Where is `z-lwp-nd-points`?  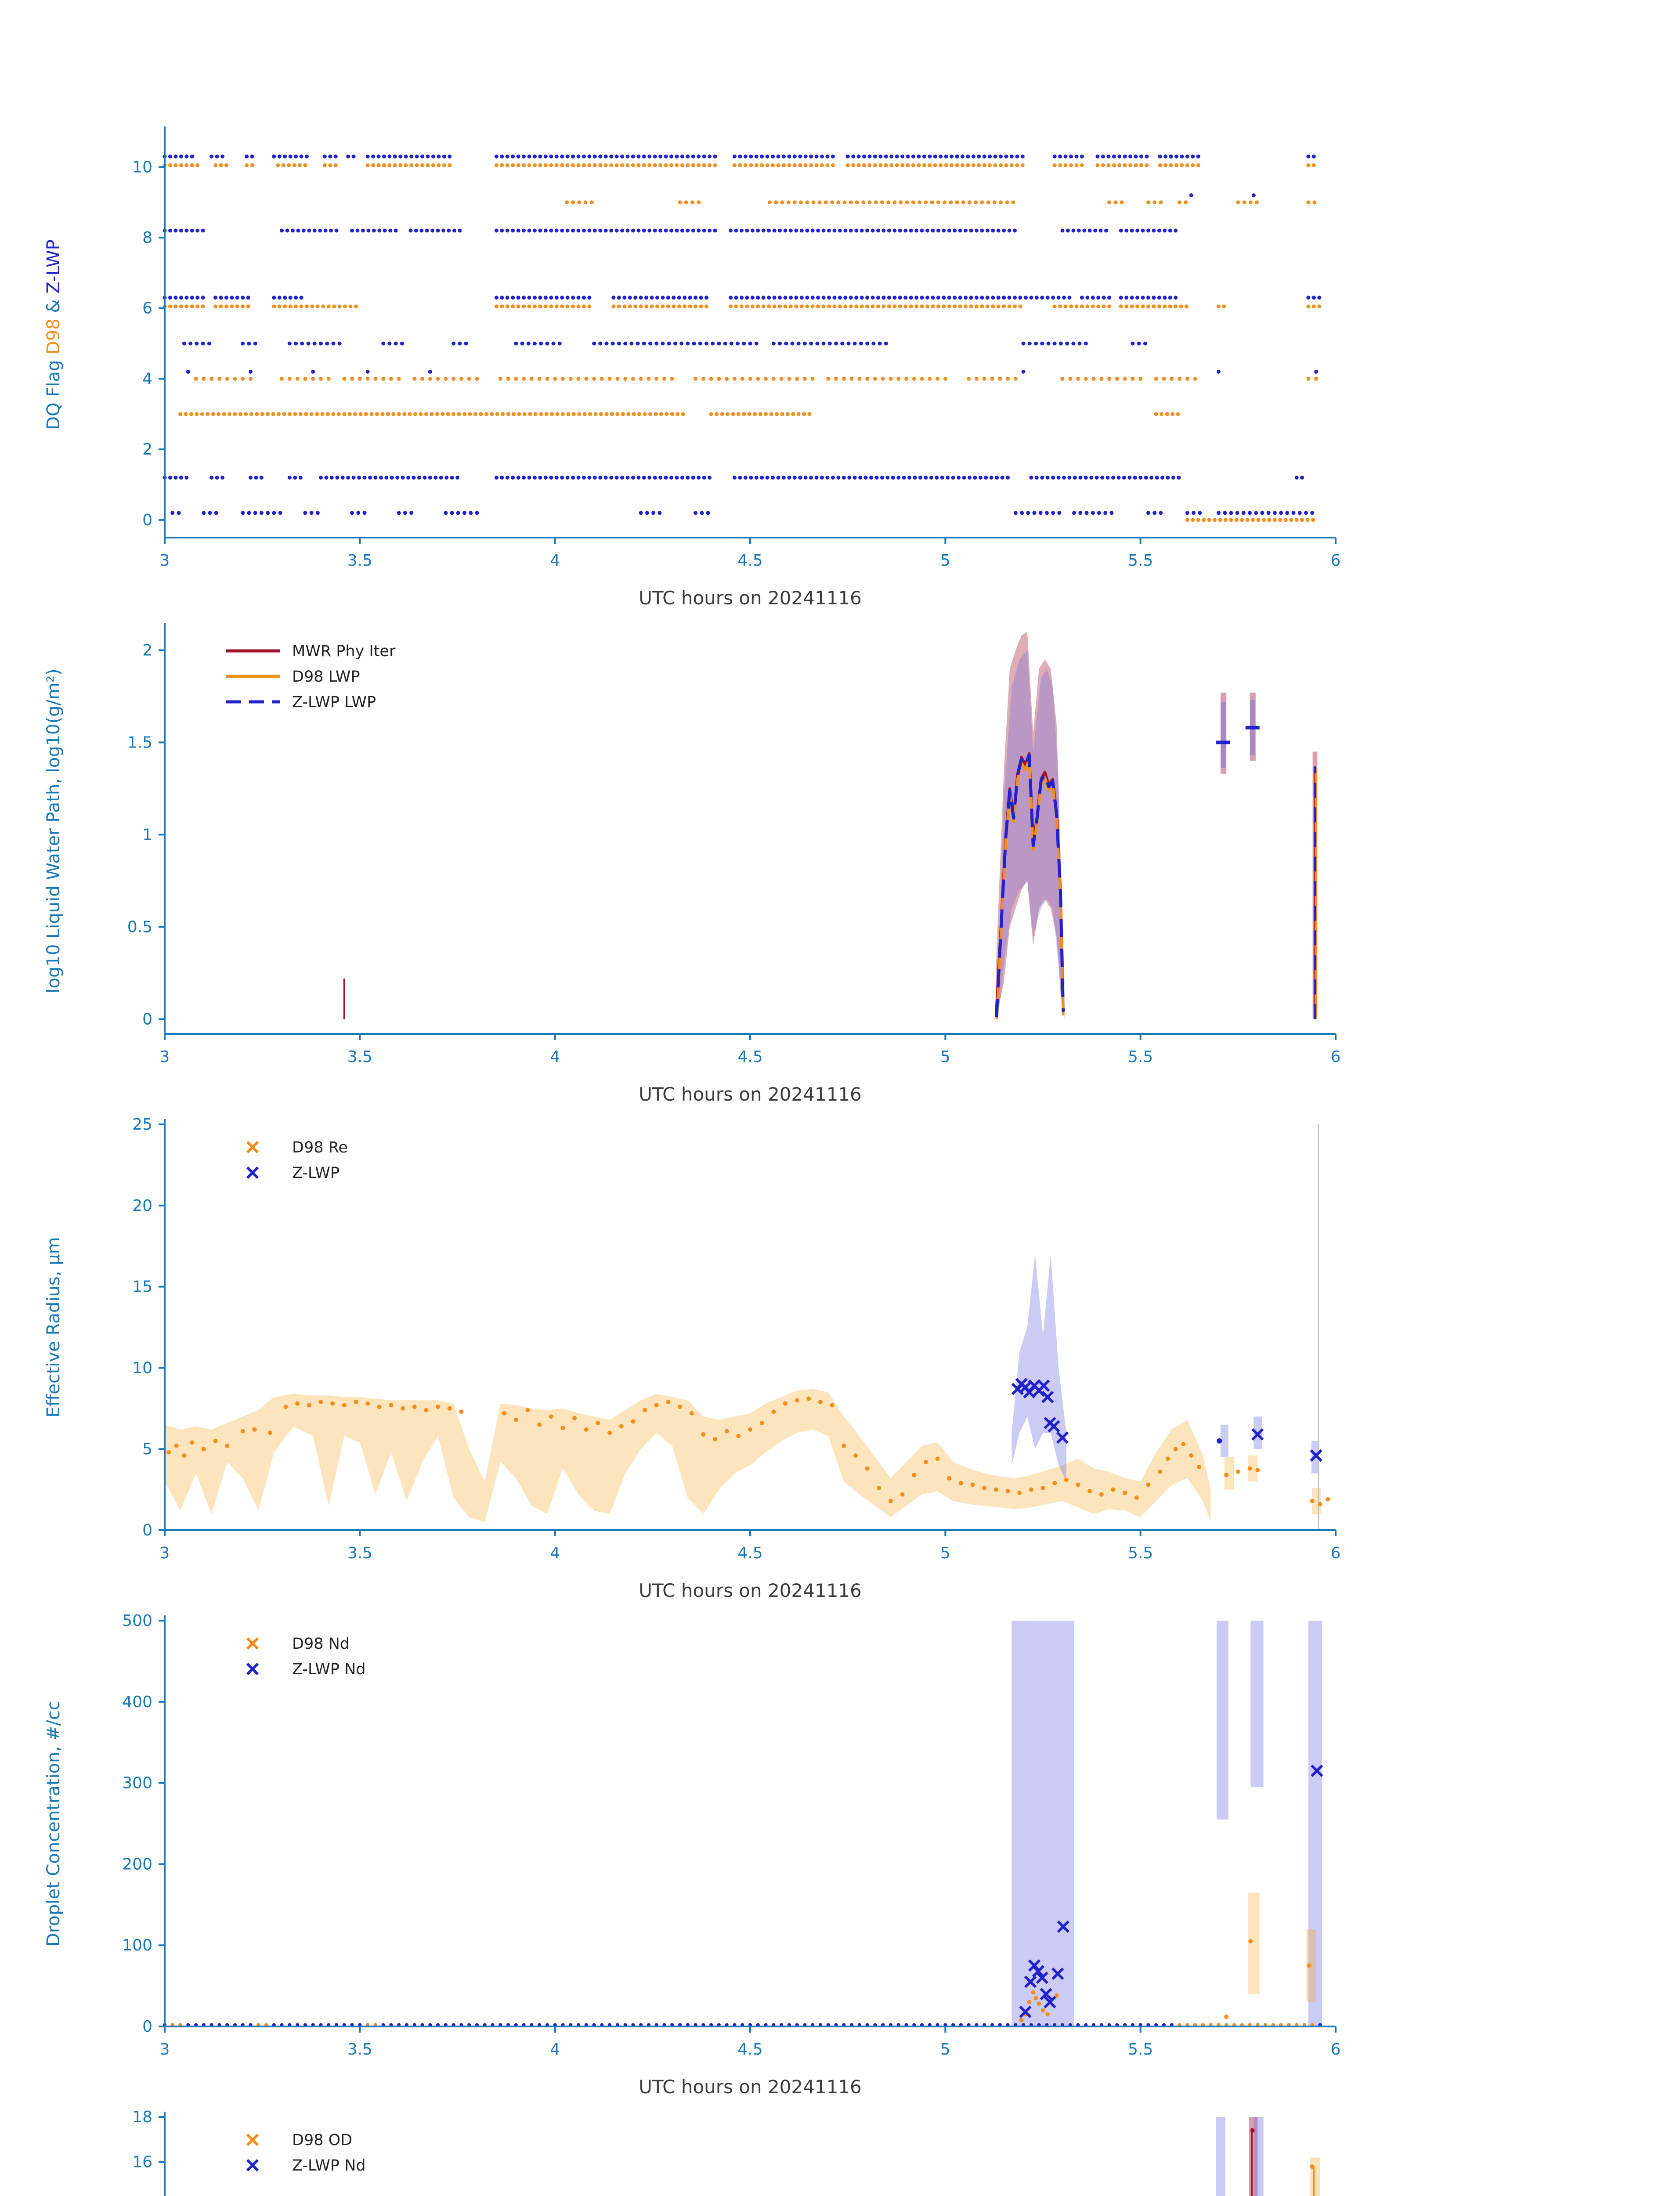
z-lwp-nd-points is located at coordinates (1171, 1891).